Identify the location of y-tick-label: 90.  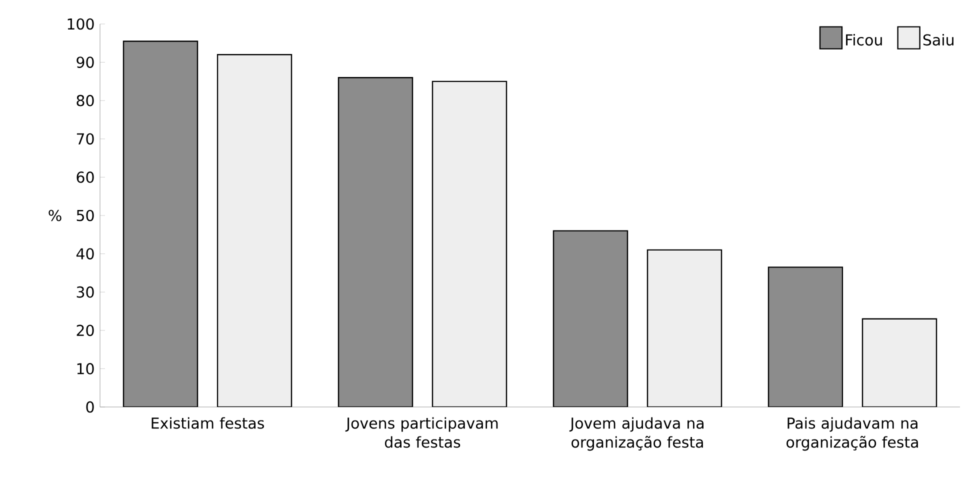
(85, 62).